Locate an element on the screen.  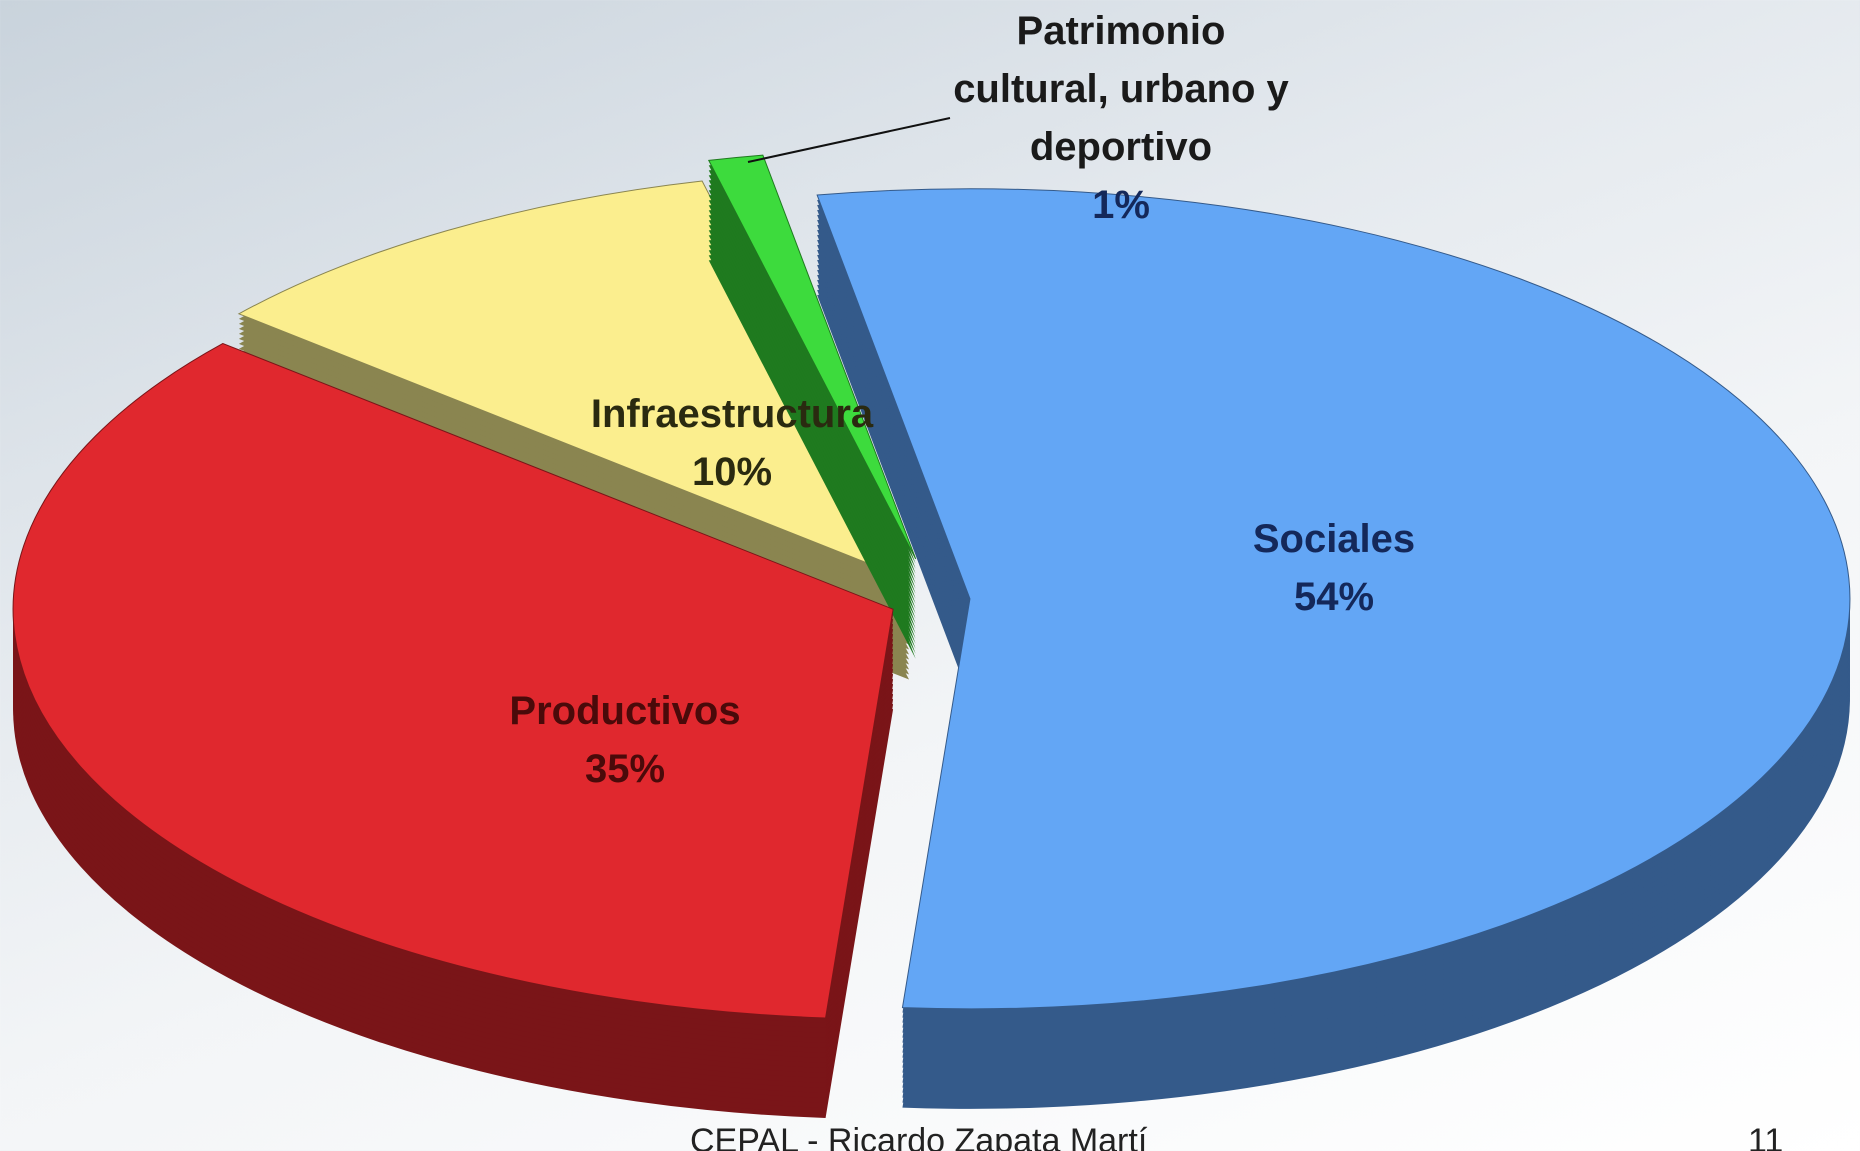
value-label: 54% is located at coordinates (1334, 597).